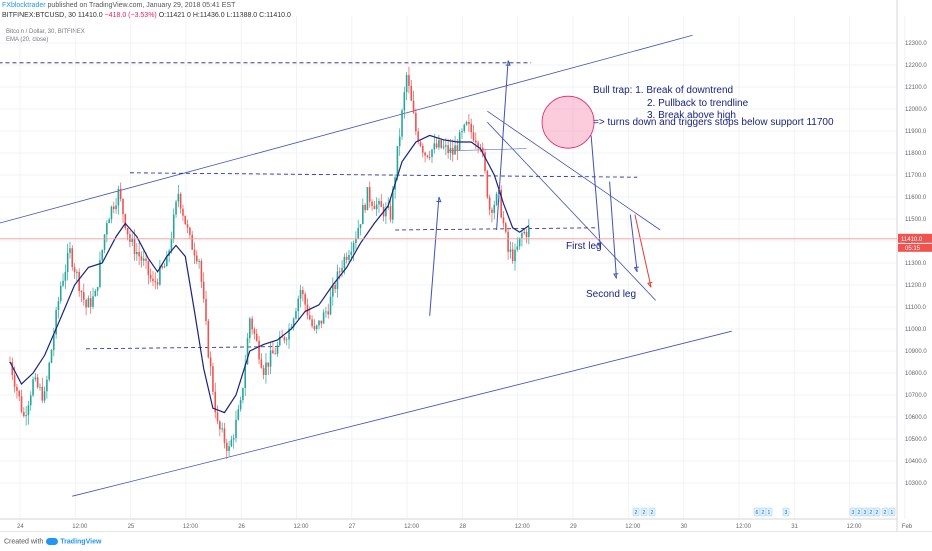 The image size is (932, 551). I want to click on tradingview-brand: TradingView, so click(81, 542).